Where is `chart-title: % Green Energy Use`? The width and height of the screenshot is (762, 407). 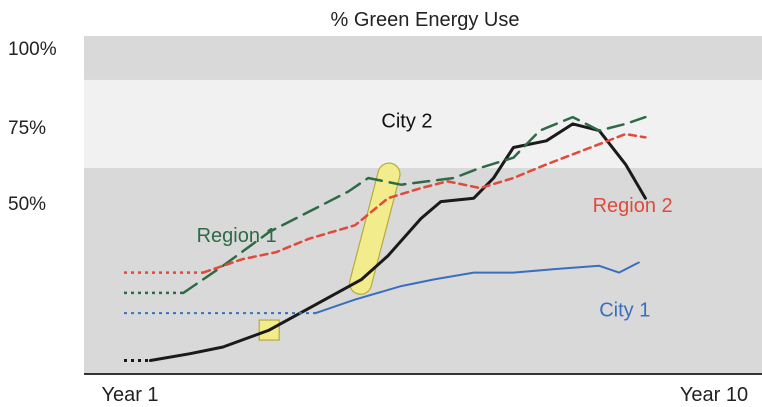 chart-title: % Green Energy Use is located at coordinates (425, 20).